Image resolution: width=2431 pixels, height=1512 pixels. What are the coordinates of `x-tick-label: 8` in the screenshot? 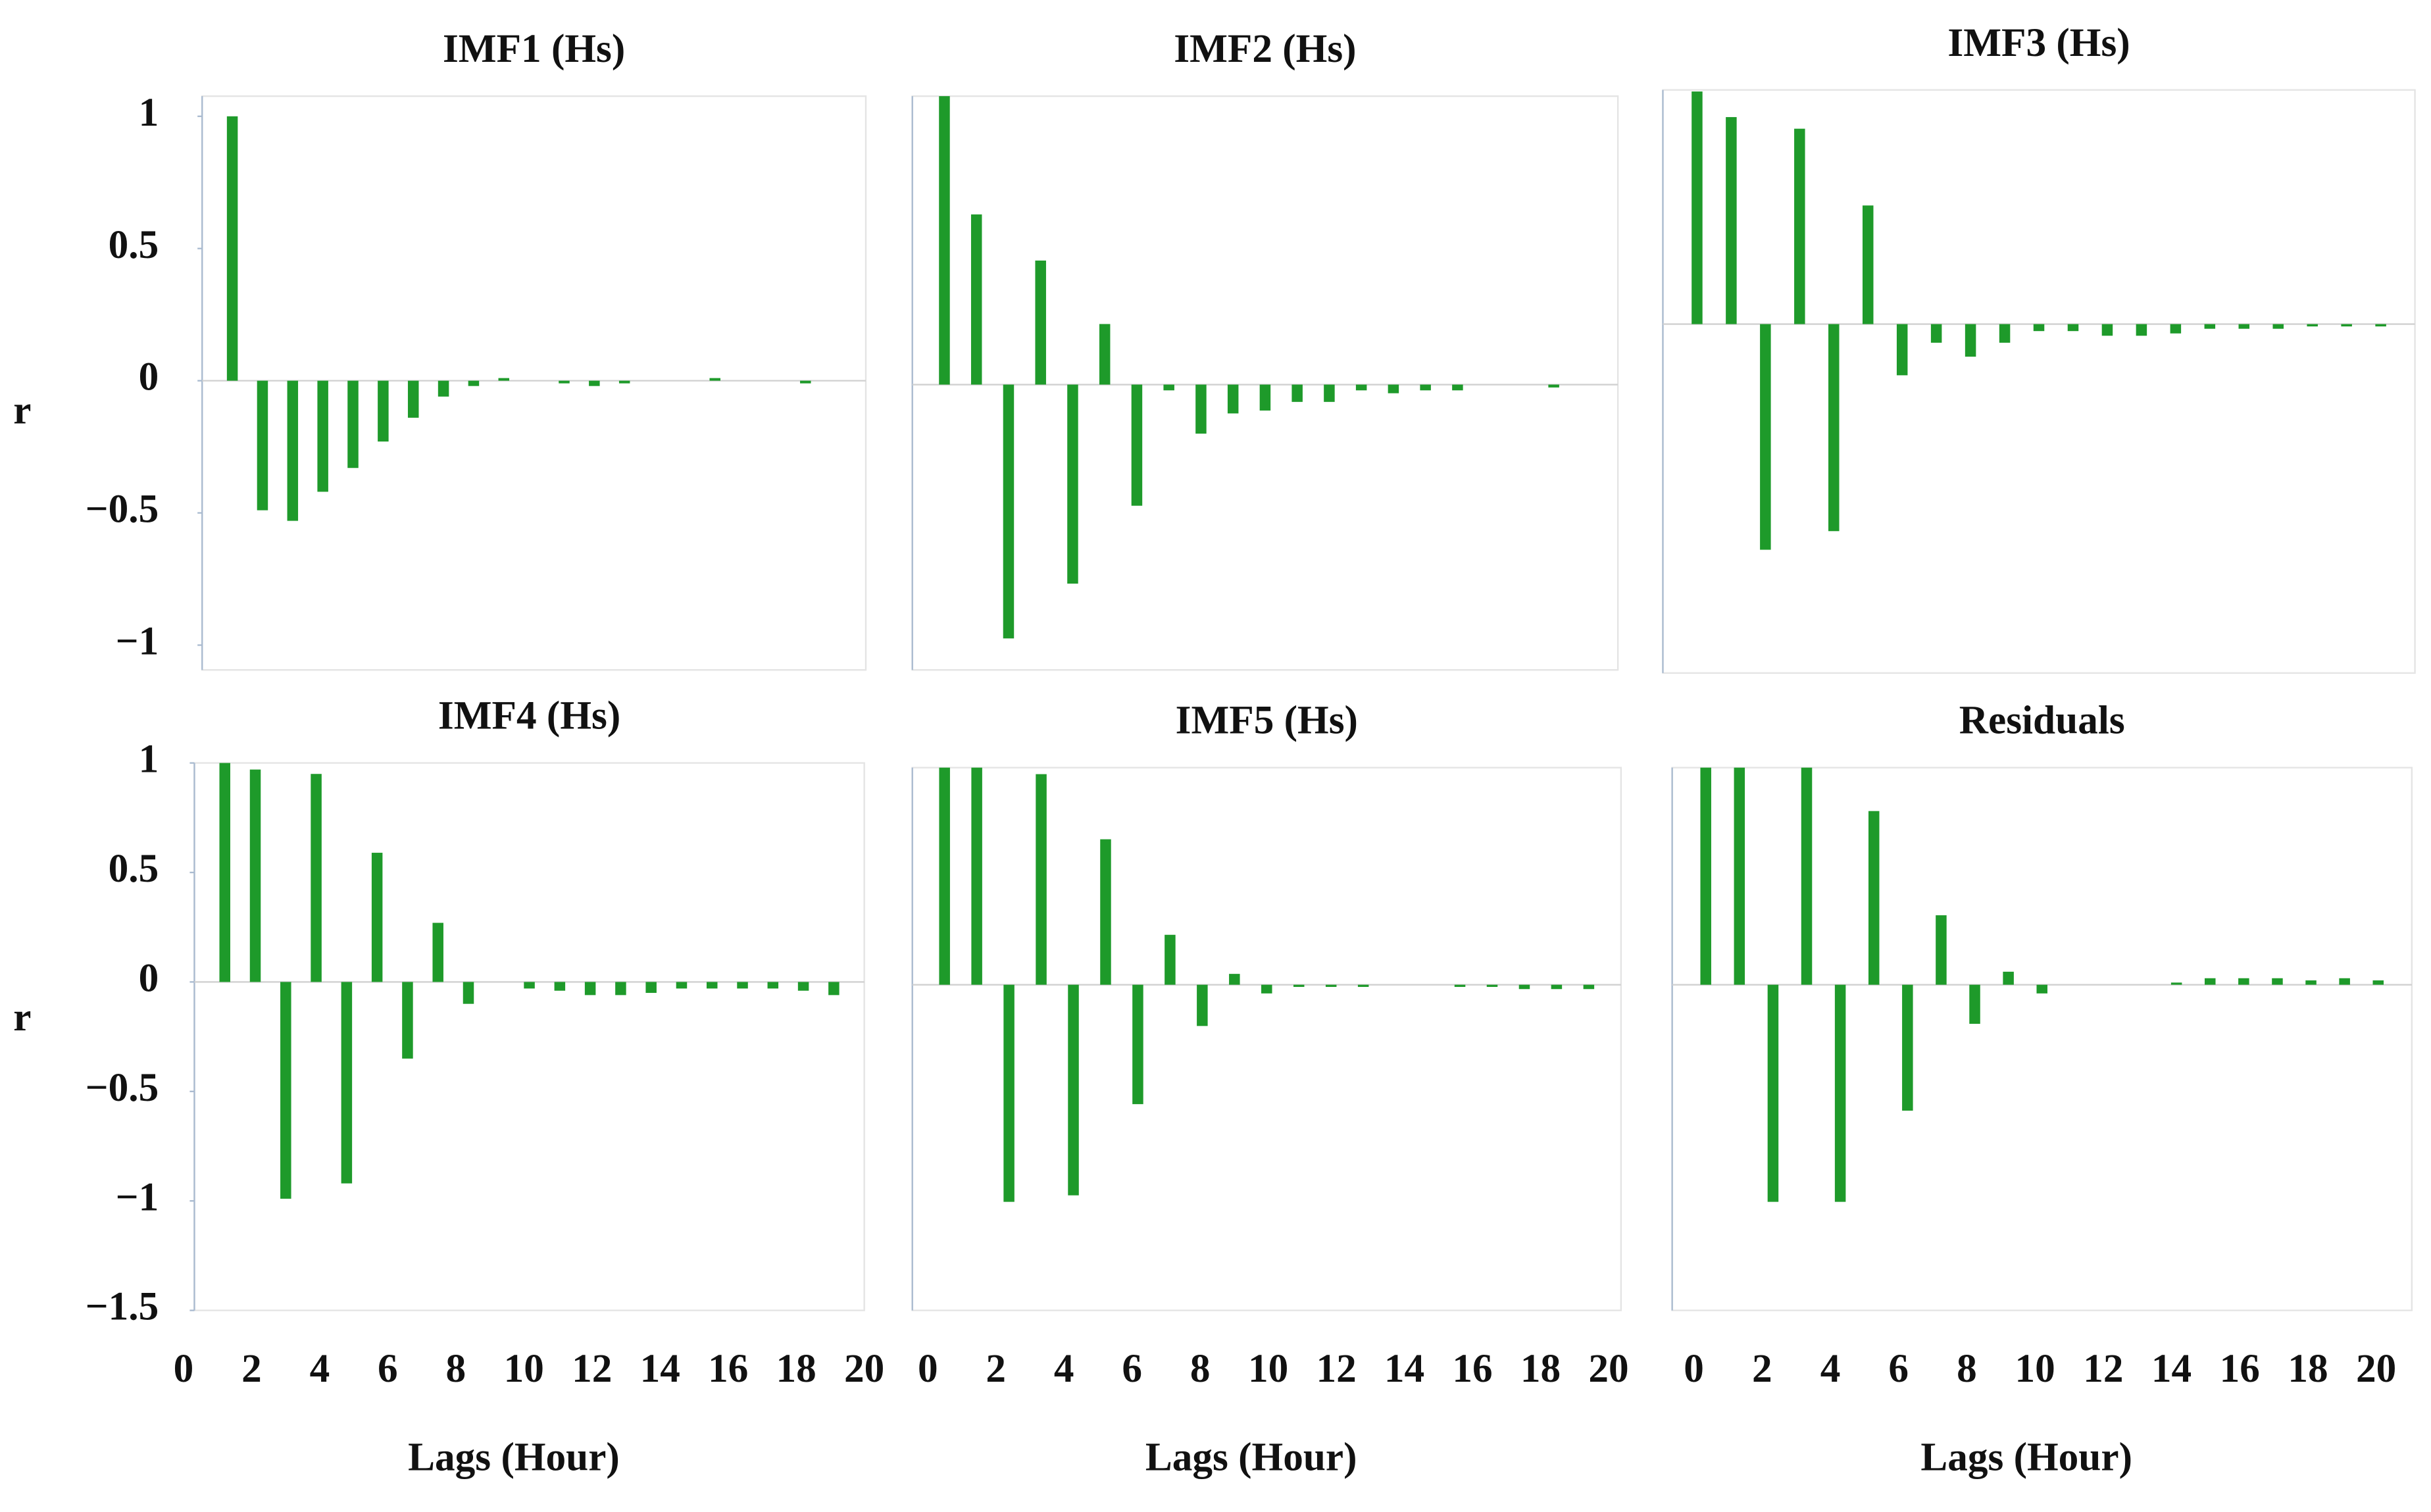 It's located at (1200, 1368).